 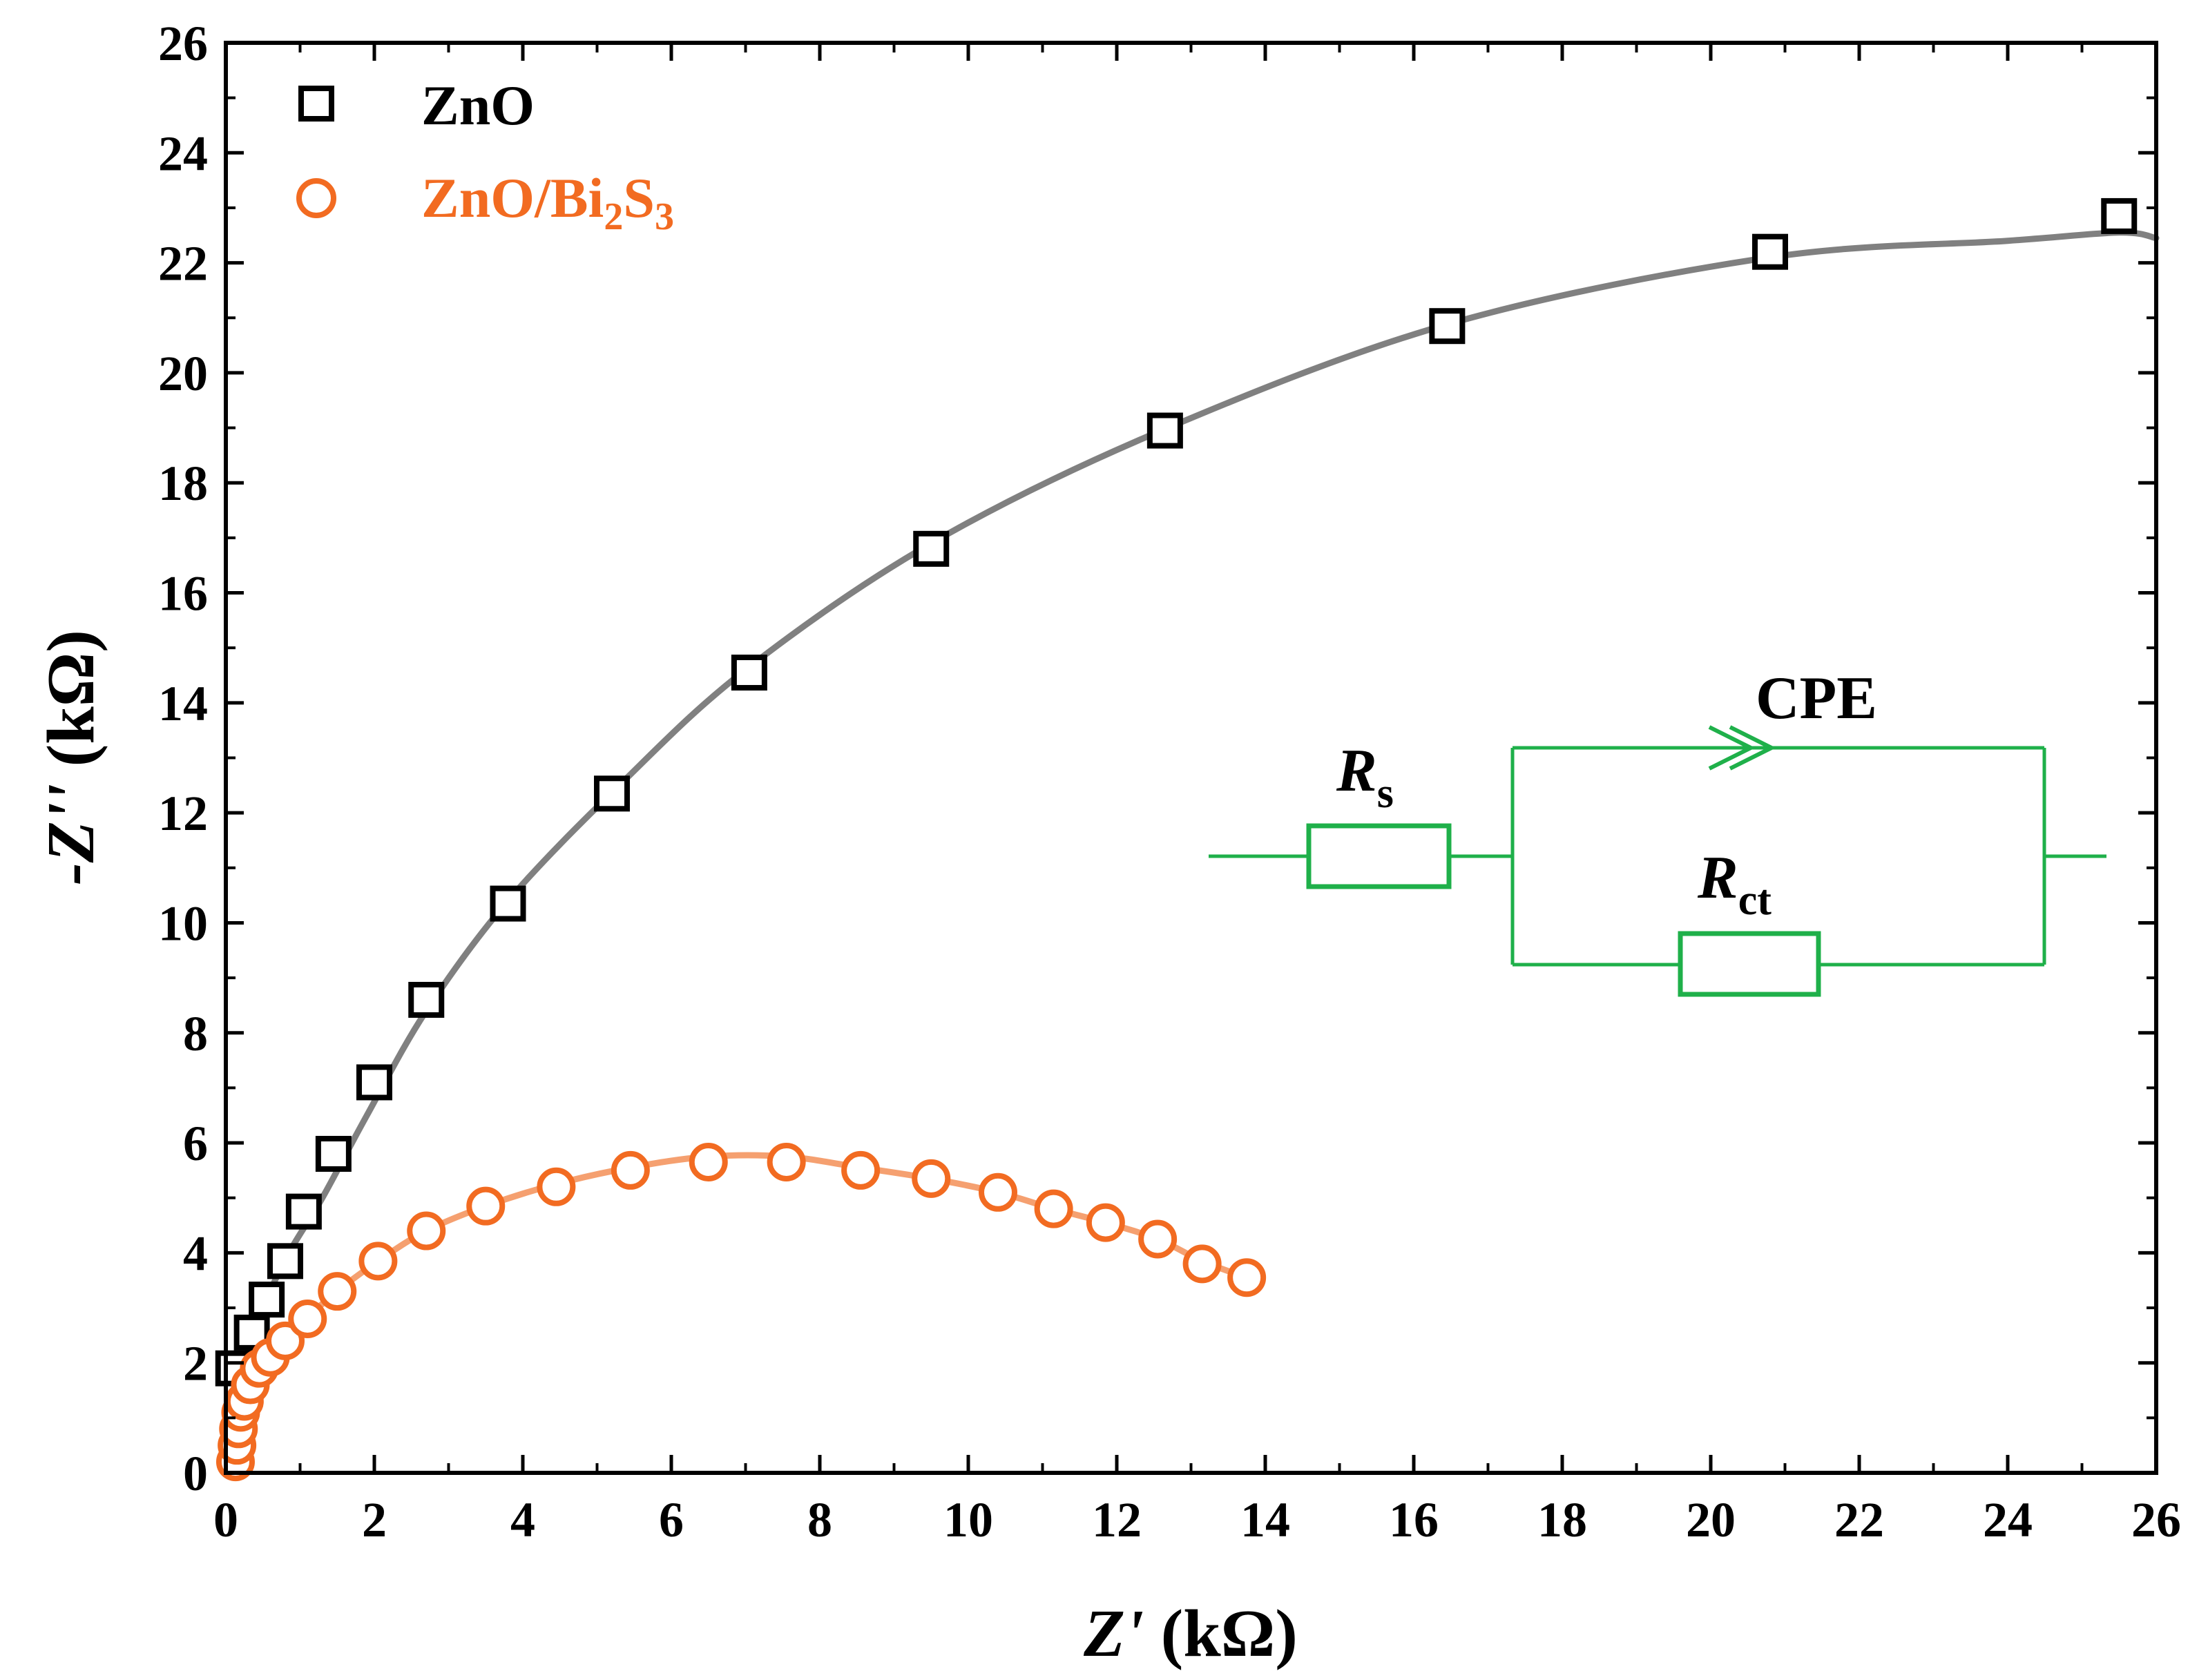 What do you see at coordinates (968, 1519) in the screenshot?
I see `x-tick-label: 10` at bounding box center [968, 1519].